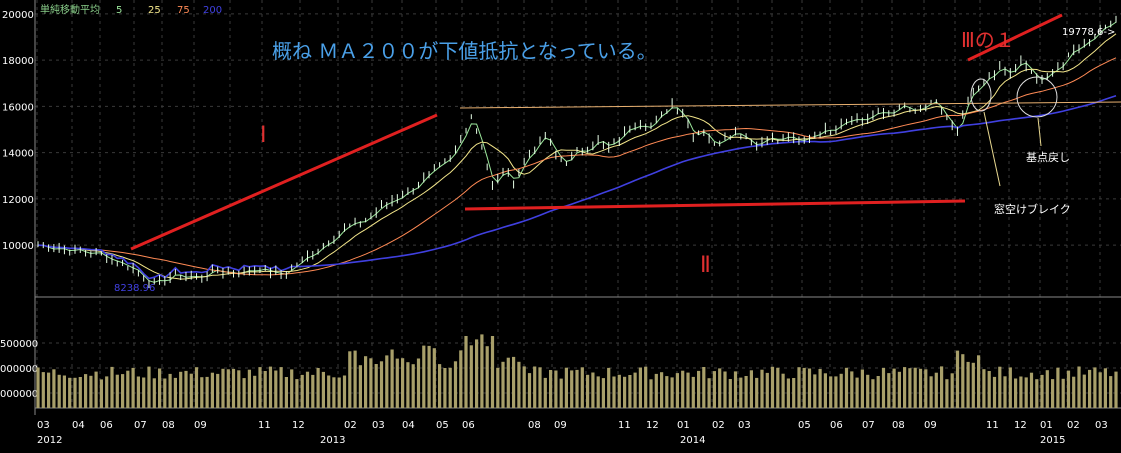 The image size is (1121, 453). What do you see at coordinates (18, 61) in the screenshot?
I see `price-tick-label: 18000` at bounding box center [18, 61].